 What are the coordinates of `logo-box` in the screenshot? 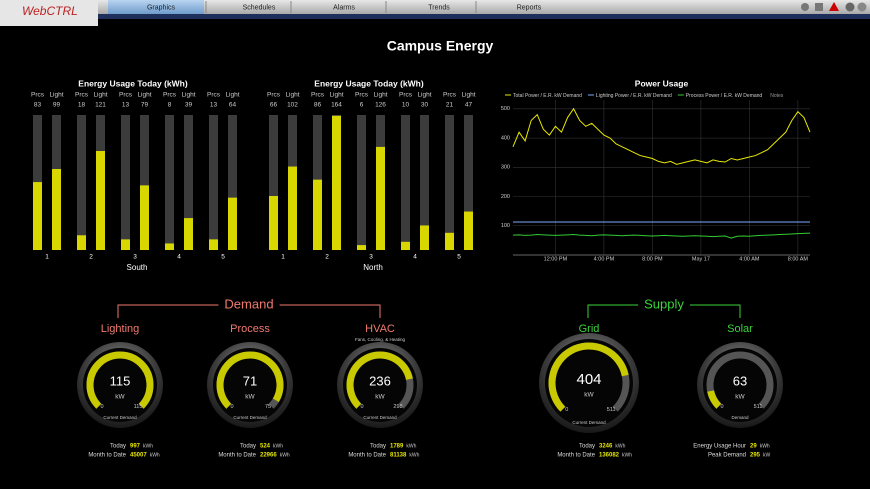 It's located at (49, 13).